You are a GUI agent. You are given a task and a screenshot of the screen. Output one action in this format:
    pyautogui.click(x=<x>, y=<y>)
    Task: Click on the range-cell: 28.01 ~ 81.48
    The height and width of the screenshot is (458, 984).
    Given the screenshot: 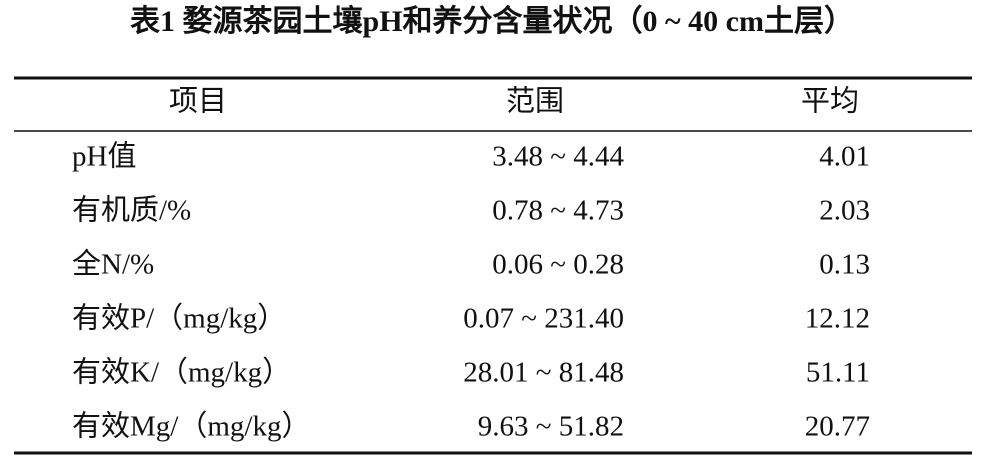 What is the action you would take?
    pyautogui.click(x=543, y=373)
    